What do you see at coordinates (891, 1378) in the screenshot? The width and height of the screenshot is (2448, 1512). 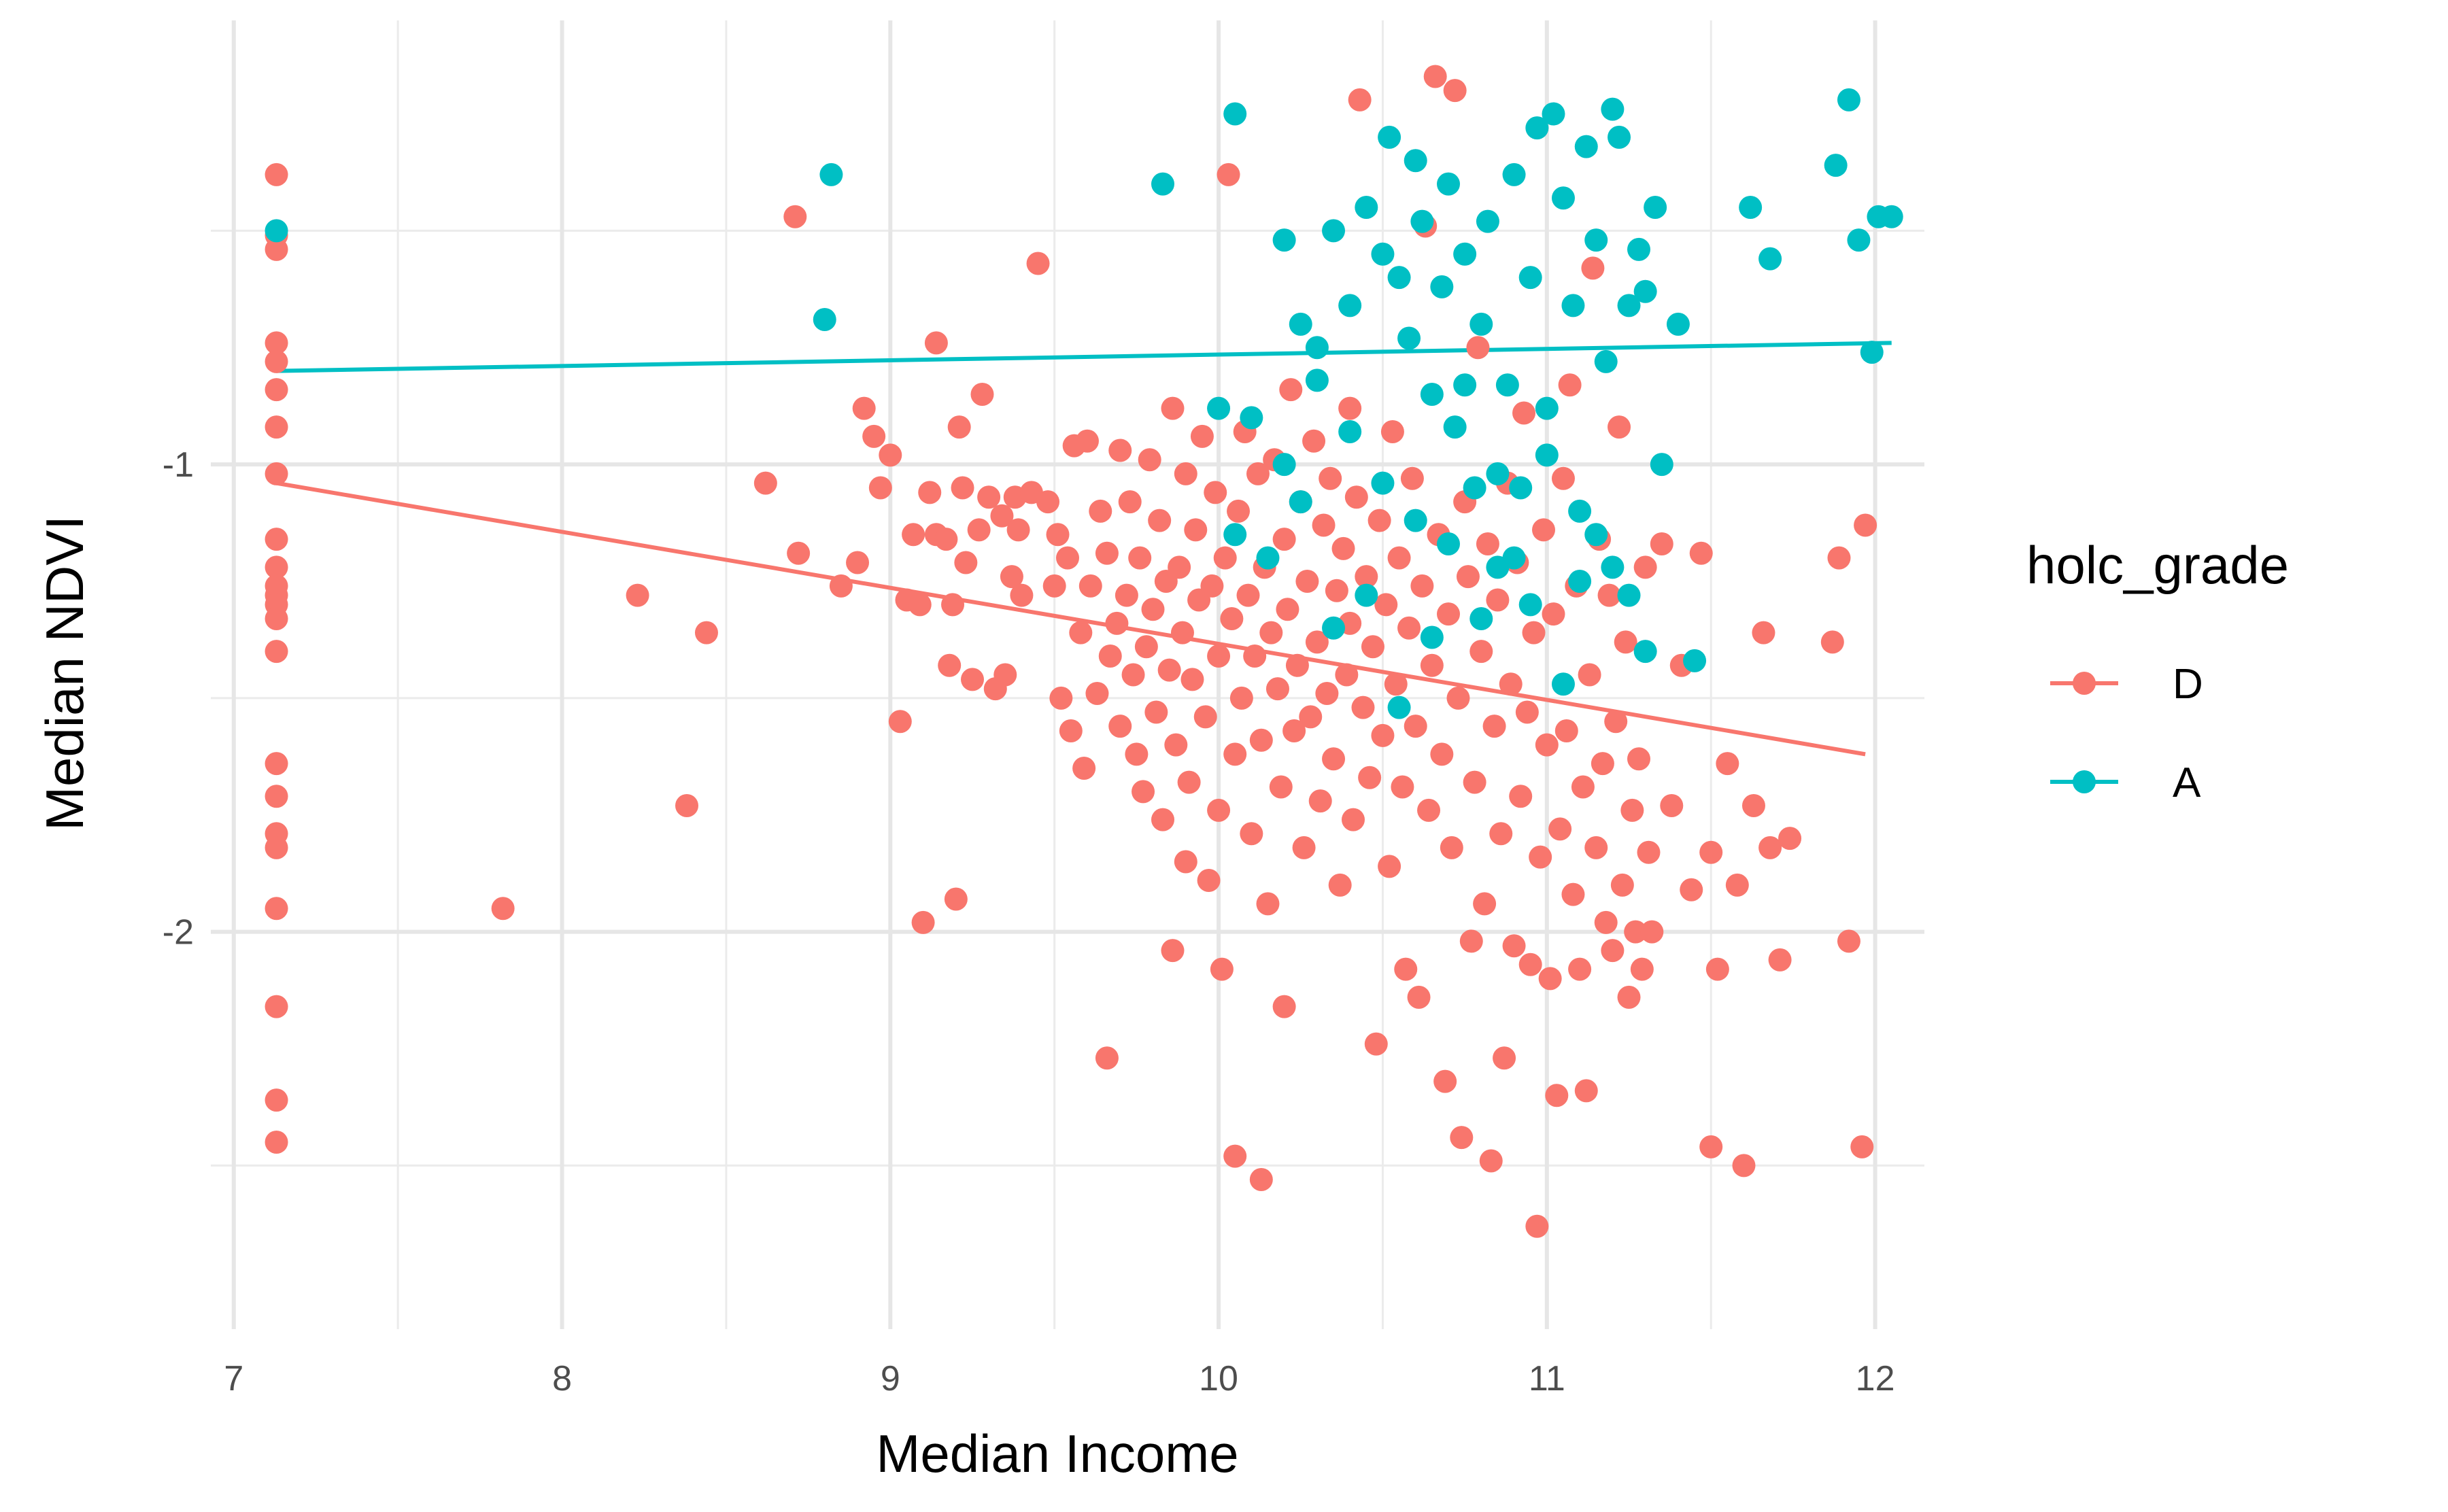 I see `x-tick-label: 9` at bounding box center [891, 1378].